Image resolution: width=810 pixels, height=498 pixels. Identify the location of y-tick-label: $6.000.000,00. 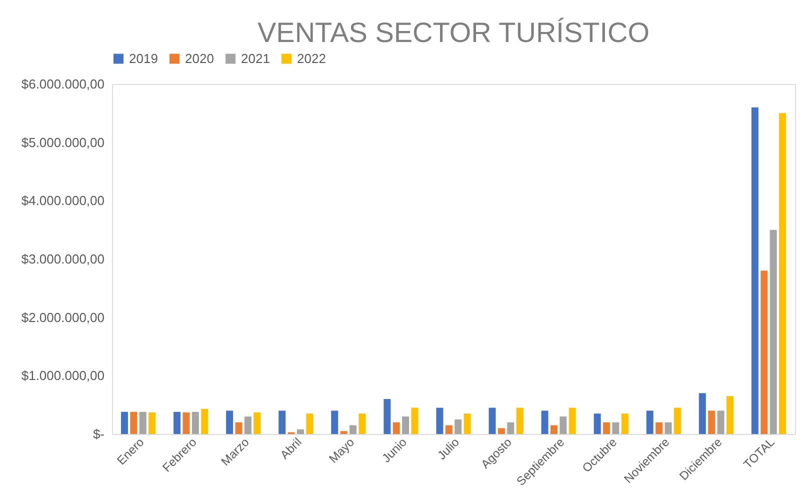
(62, 84).